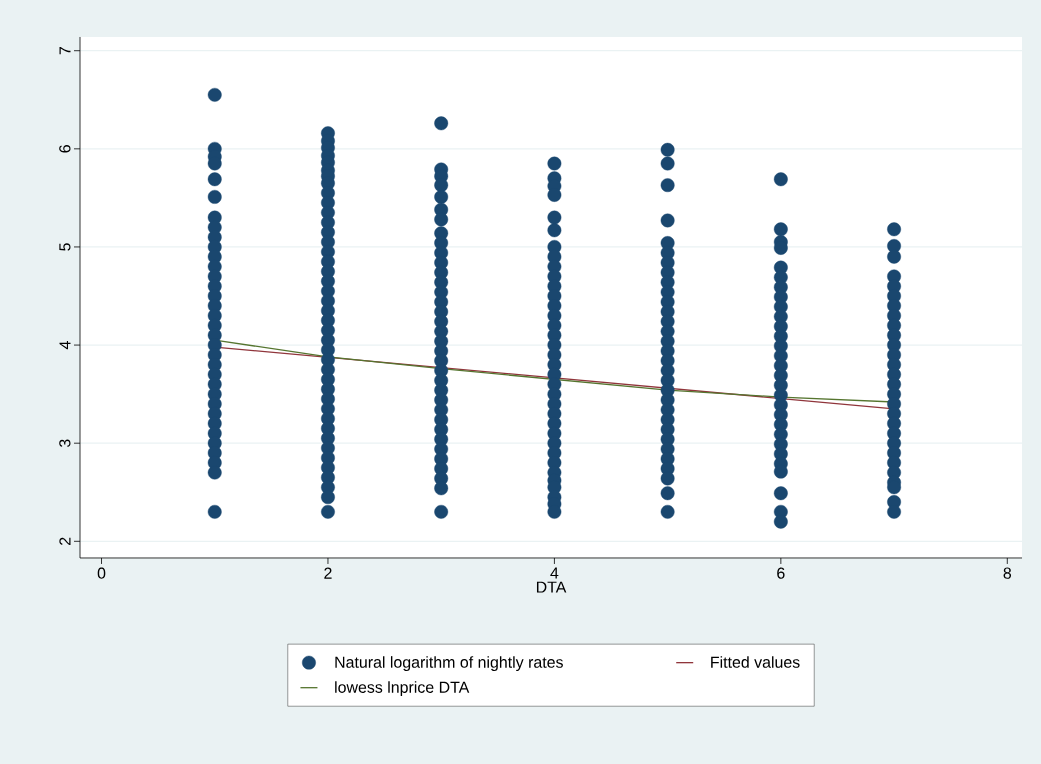 This screenshot has width=1041, height=764. What do you see at coordinates (65, 541) in the screenshot?
I see `y-tick-label: 2` at bounding box center [65, 541].